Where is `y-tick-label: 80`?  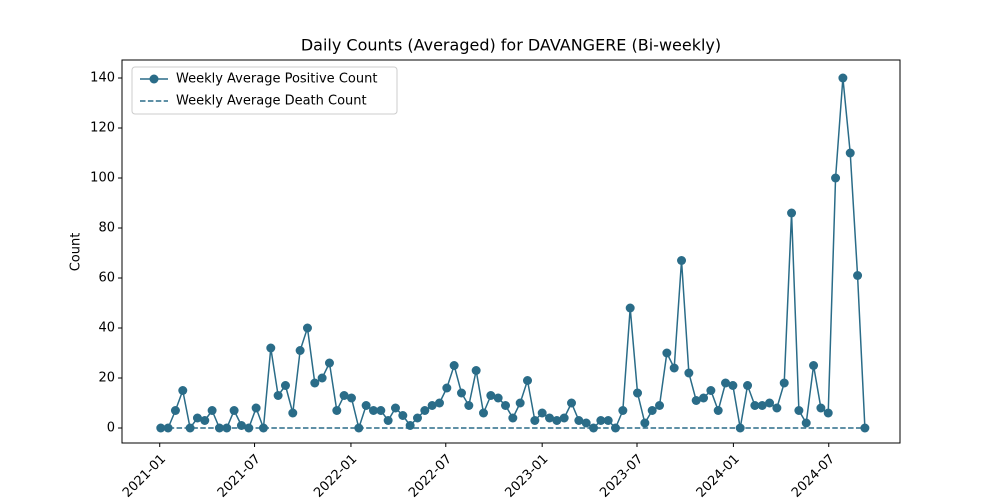 y-tick-label: 80 is located at coordinates (106, 228).